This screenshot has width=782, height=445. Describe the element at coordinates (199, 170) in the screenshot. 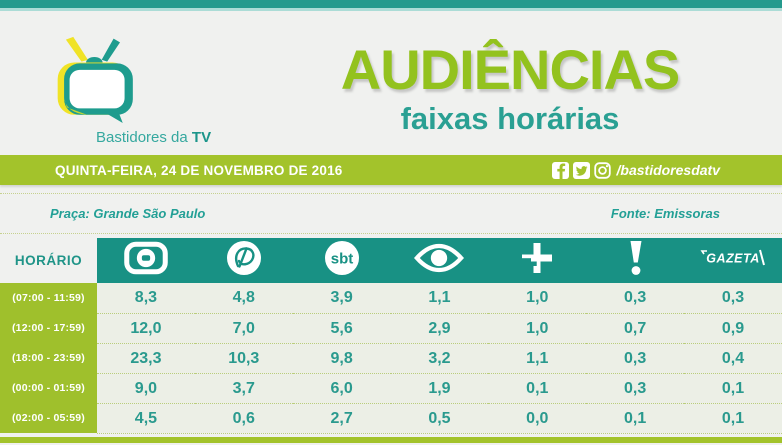

I see `date-text: QUINTA-FEIRA, 24 DE NOVEMBRO DE 2016` at that location.